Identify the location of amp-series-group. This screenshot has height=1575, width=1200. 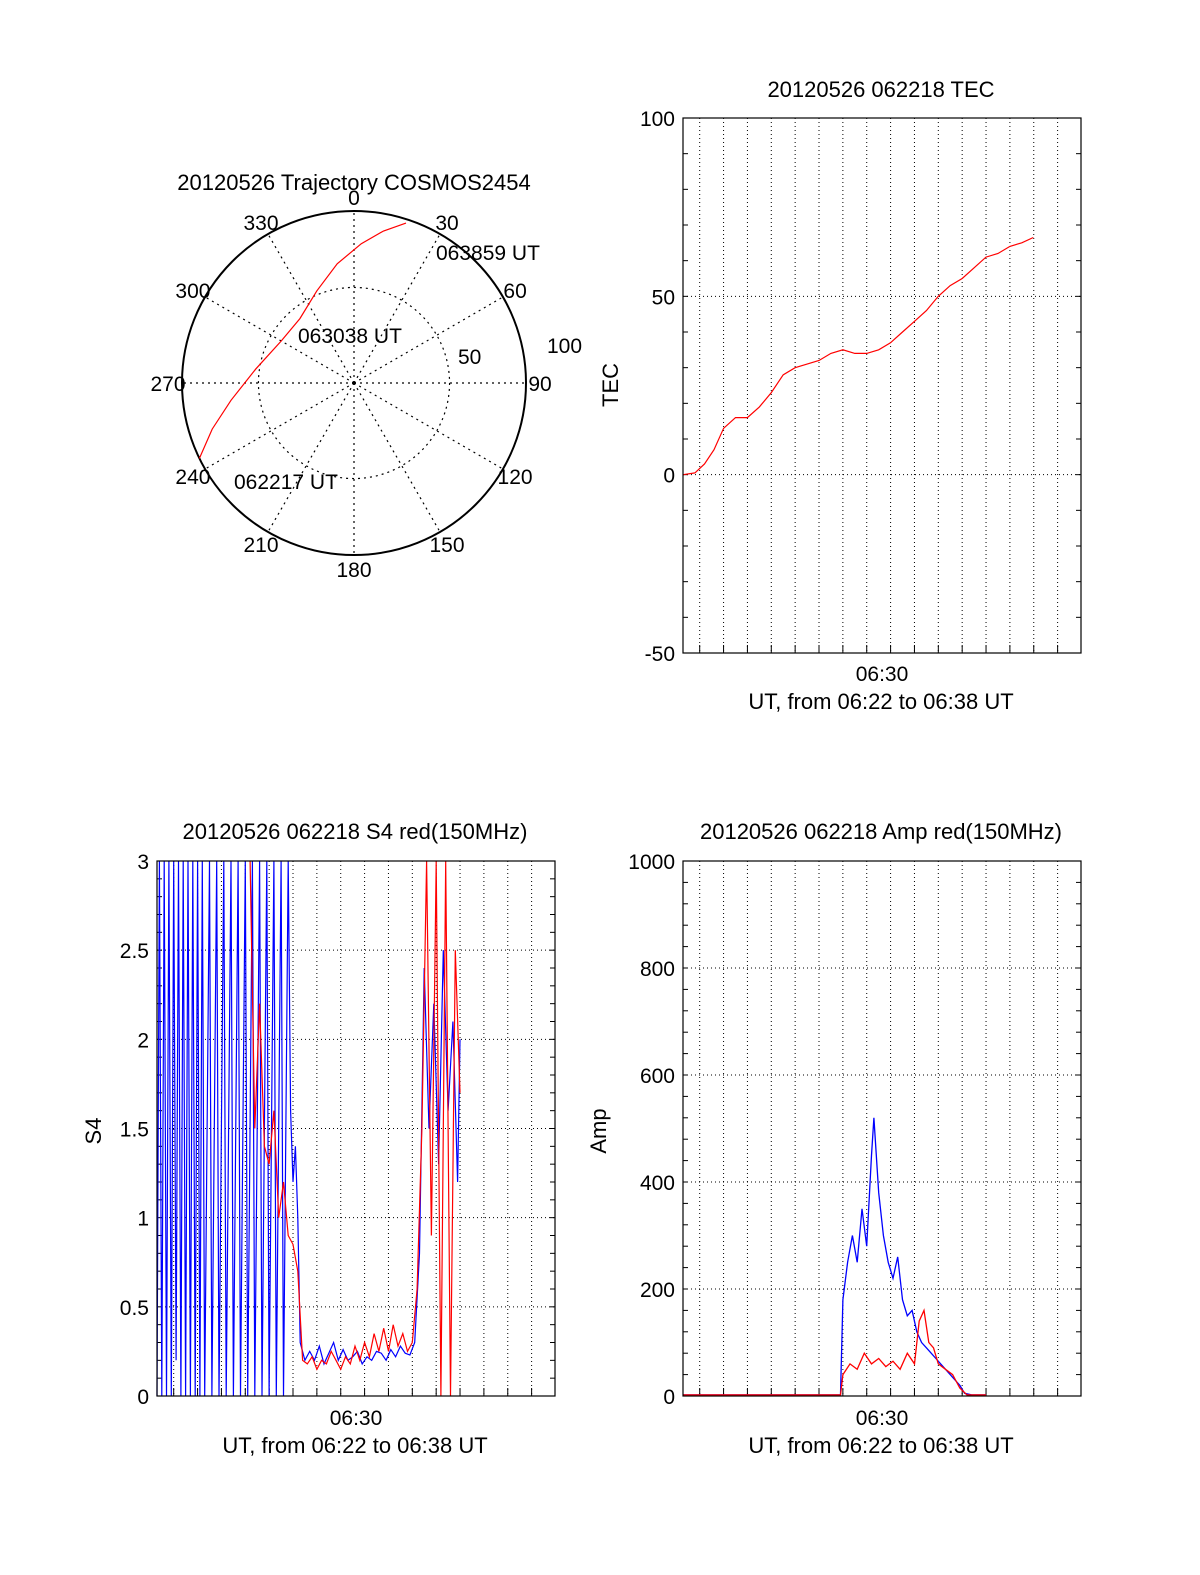
(834, 1256).